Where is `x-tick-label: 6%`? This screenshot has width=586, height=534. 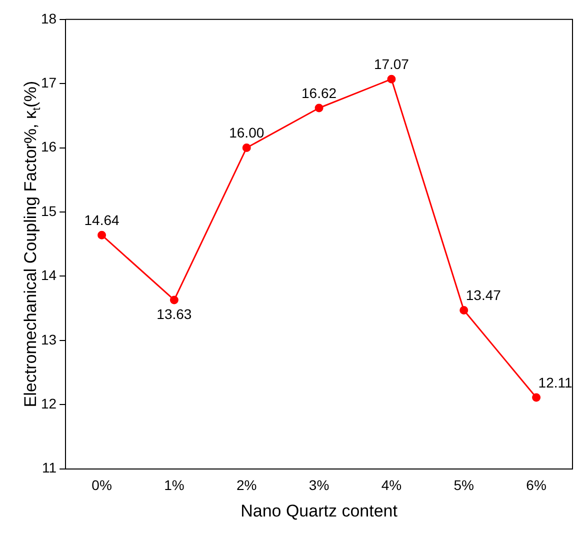
x-tick-label: 6% is located at coordinates (536, 485).